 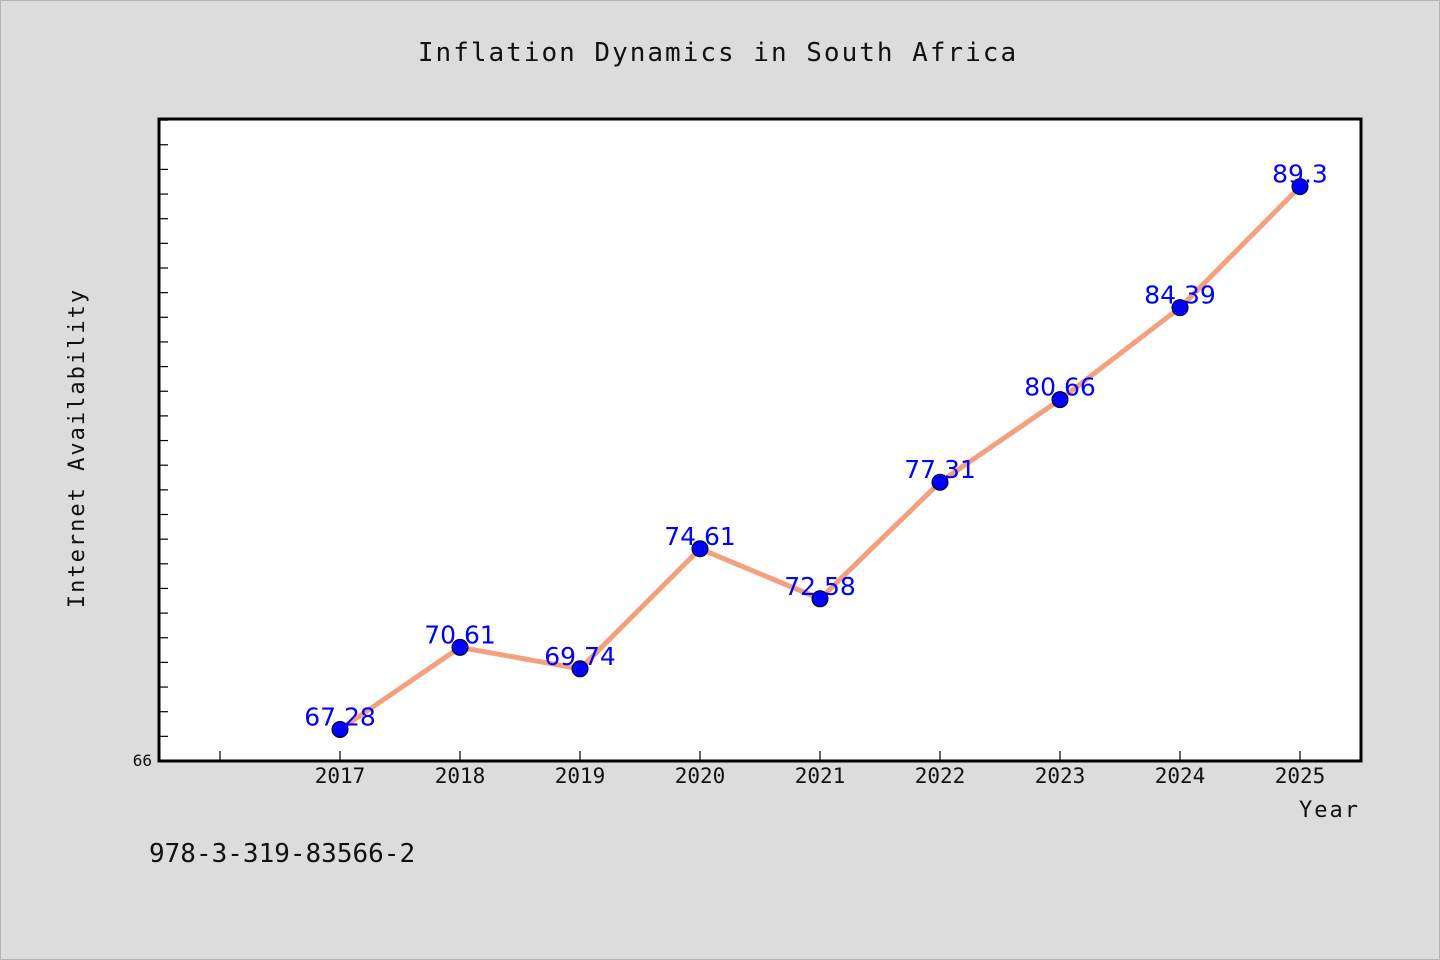 What do you see at coordinates (700, 549) in the screenshot?
I see `data-point-2020` at bounding box center [700, 549].